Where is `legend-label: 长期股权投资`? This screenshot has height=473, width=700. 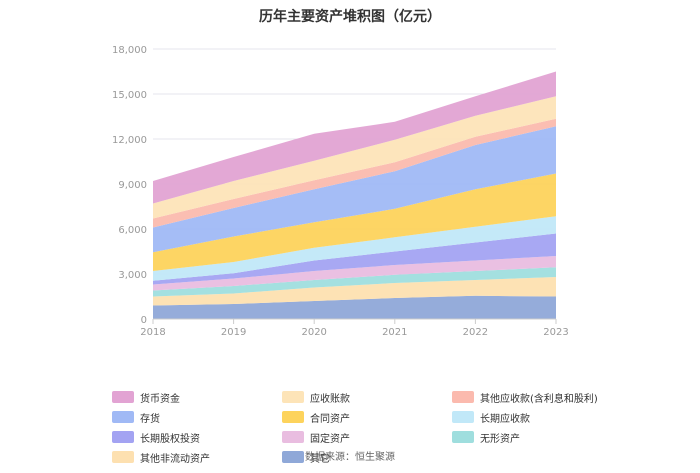 legend-label: 长期股权投资 is located at coordinates (170, 439).